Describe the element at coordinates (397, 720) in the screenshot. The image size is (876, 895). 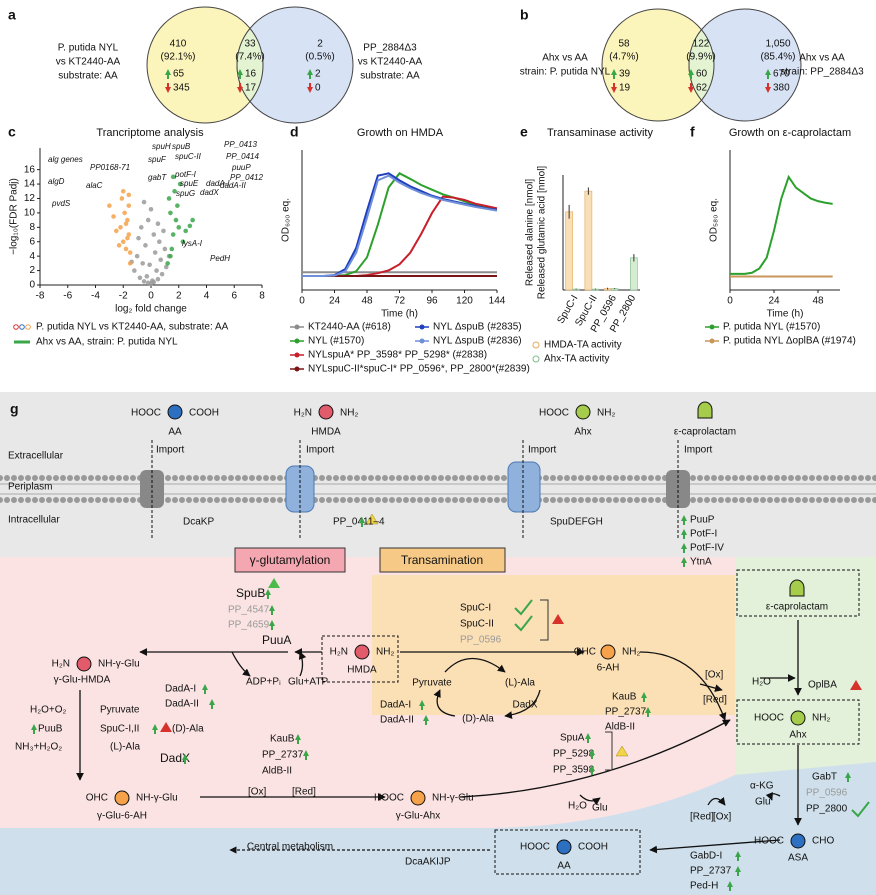
I see `diagram-label: DadA-II` at that location.